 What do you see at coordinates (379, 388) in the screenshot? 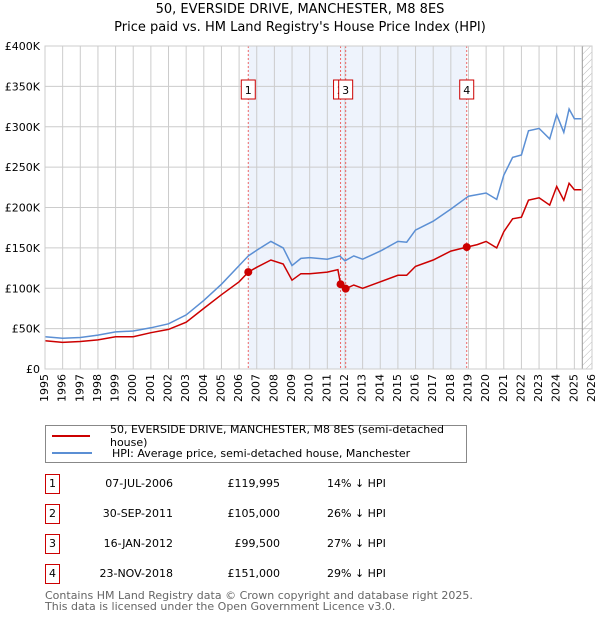
I see `x-tick-label: 2014` at bounding box center [379, 388].